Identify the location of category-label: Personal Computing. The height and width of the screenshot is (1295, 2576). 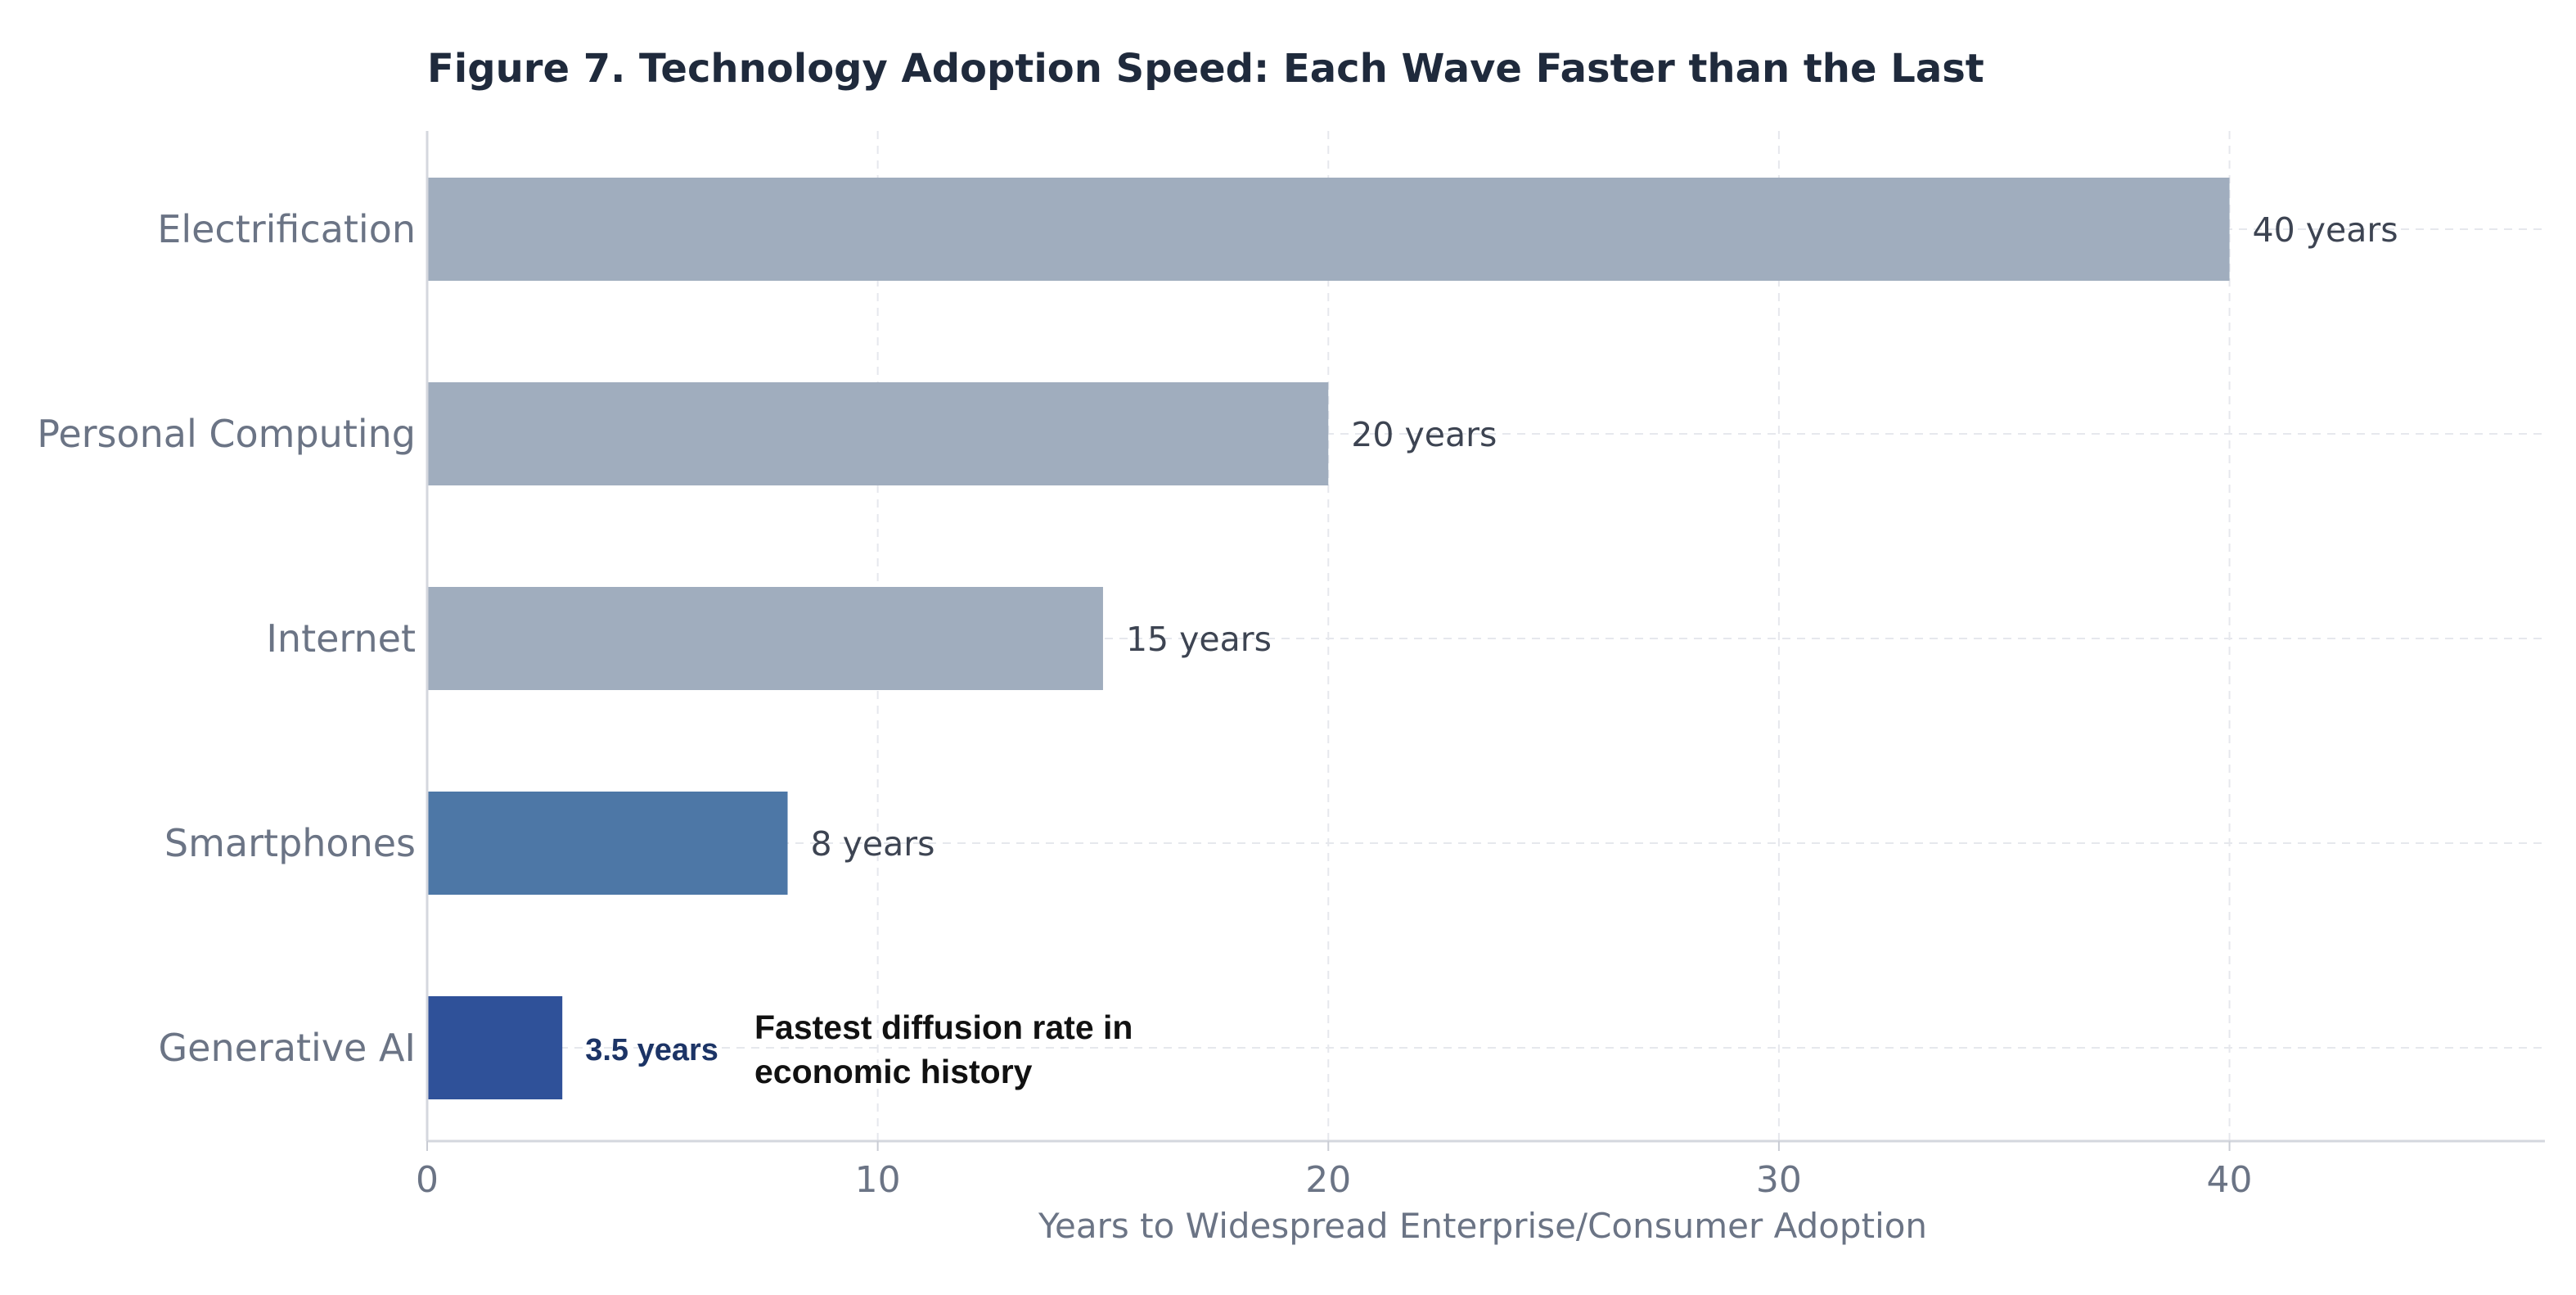
(227, 434).